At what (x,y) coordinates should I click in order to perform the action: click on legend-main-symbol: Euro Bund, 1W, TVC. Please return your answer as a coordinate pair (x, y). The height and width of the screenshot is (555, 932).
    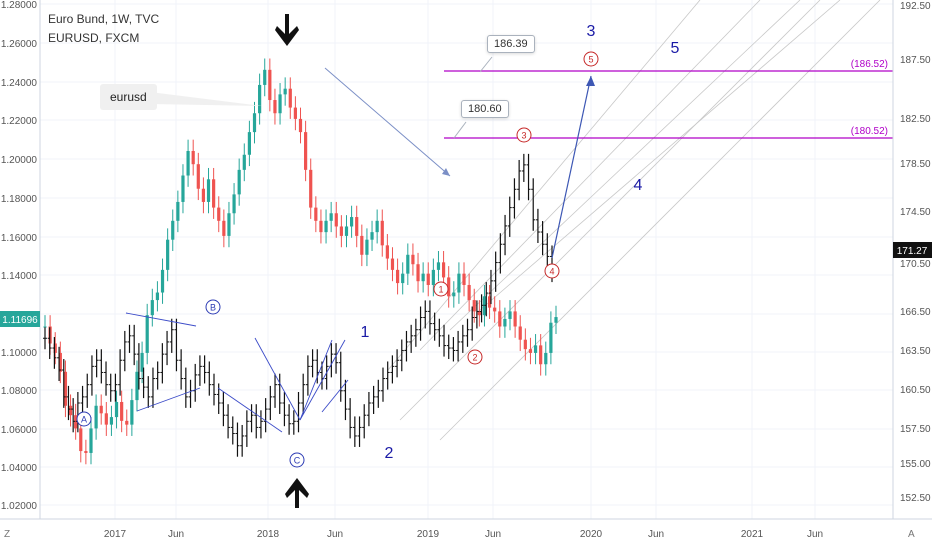
    Looking at the image, I should click on (104, 19).